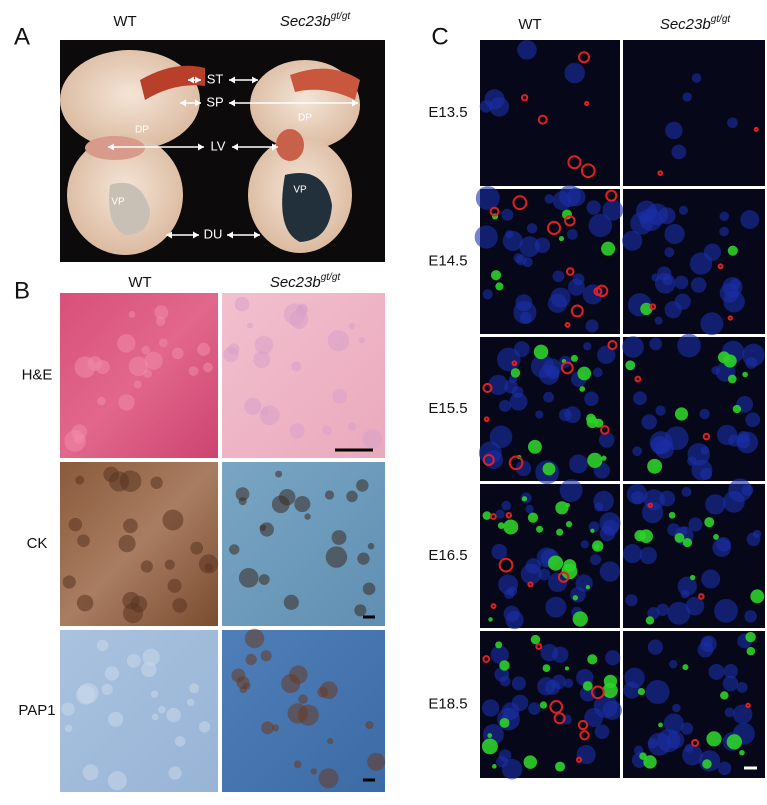  What do you see at coordinates (721, 19) in the screenshot?
I see `header-superscript: gt/gt` at bounding box center [721, 19].